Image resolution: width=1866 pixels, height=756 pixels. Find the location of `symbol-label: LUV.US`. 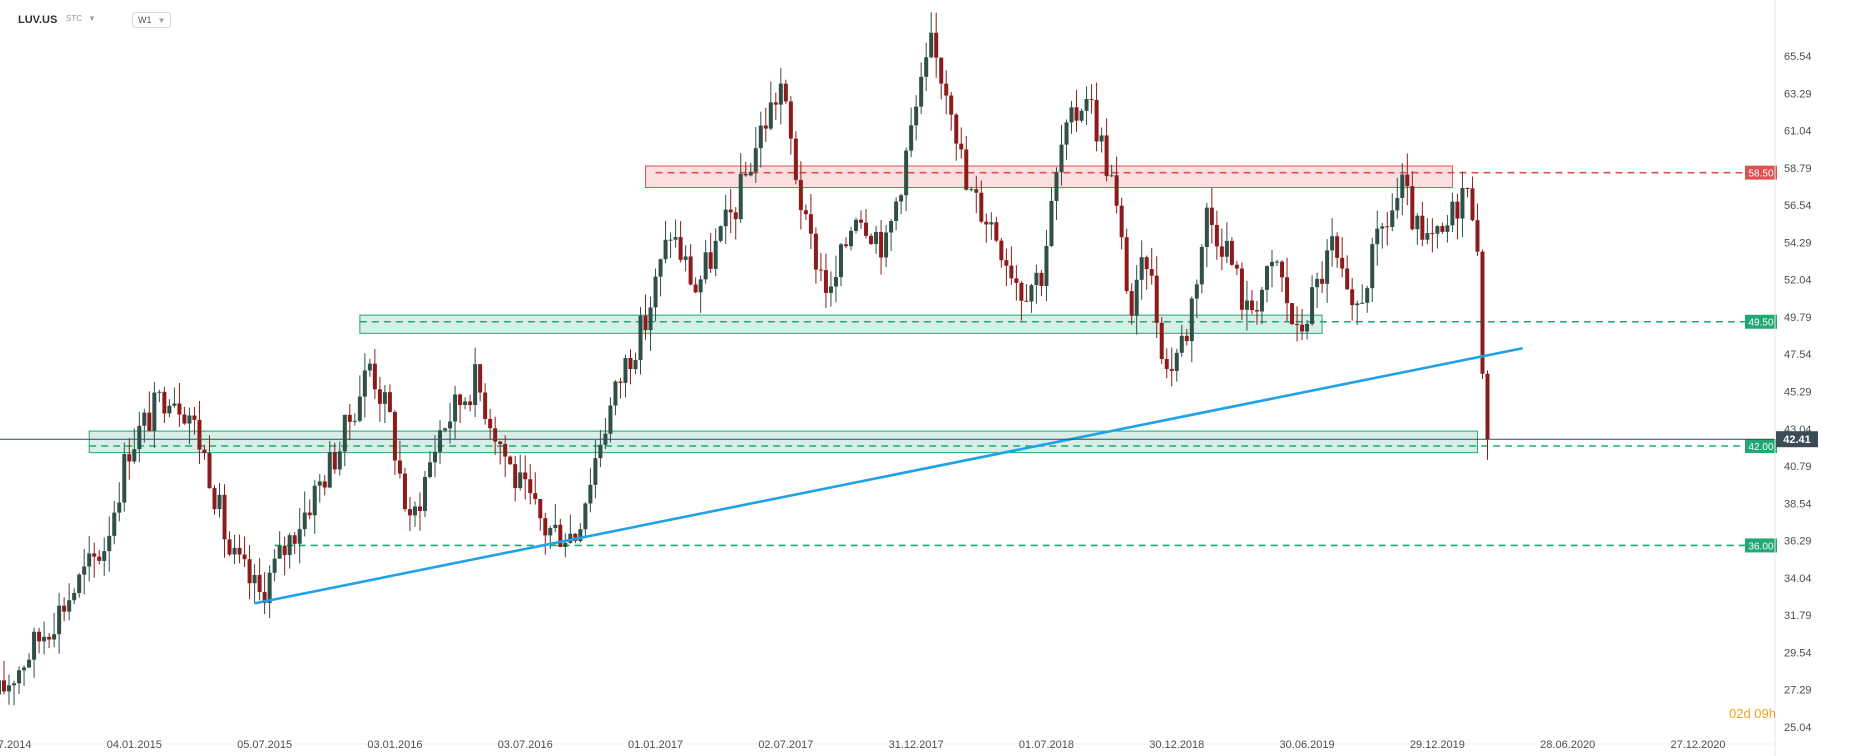

symbol-label: LUV.US is located at coordinates (38, 20).